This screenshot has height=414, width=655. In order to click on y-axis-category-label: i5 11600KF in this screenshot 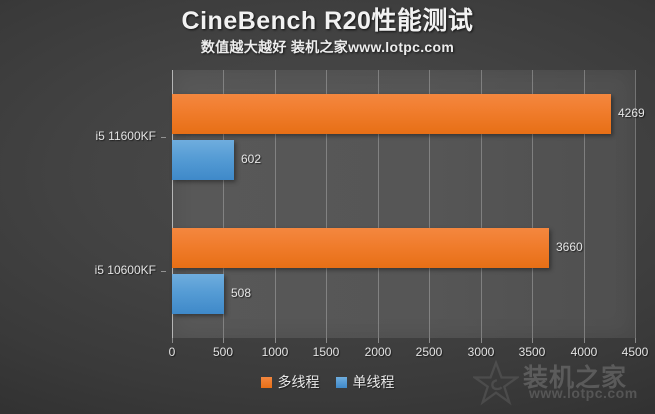, I will do `click(126, 136)`.